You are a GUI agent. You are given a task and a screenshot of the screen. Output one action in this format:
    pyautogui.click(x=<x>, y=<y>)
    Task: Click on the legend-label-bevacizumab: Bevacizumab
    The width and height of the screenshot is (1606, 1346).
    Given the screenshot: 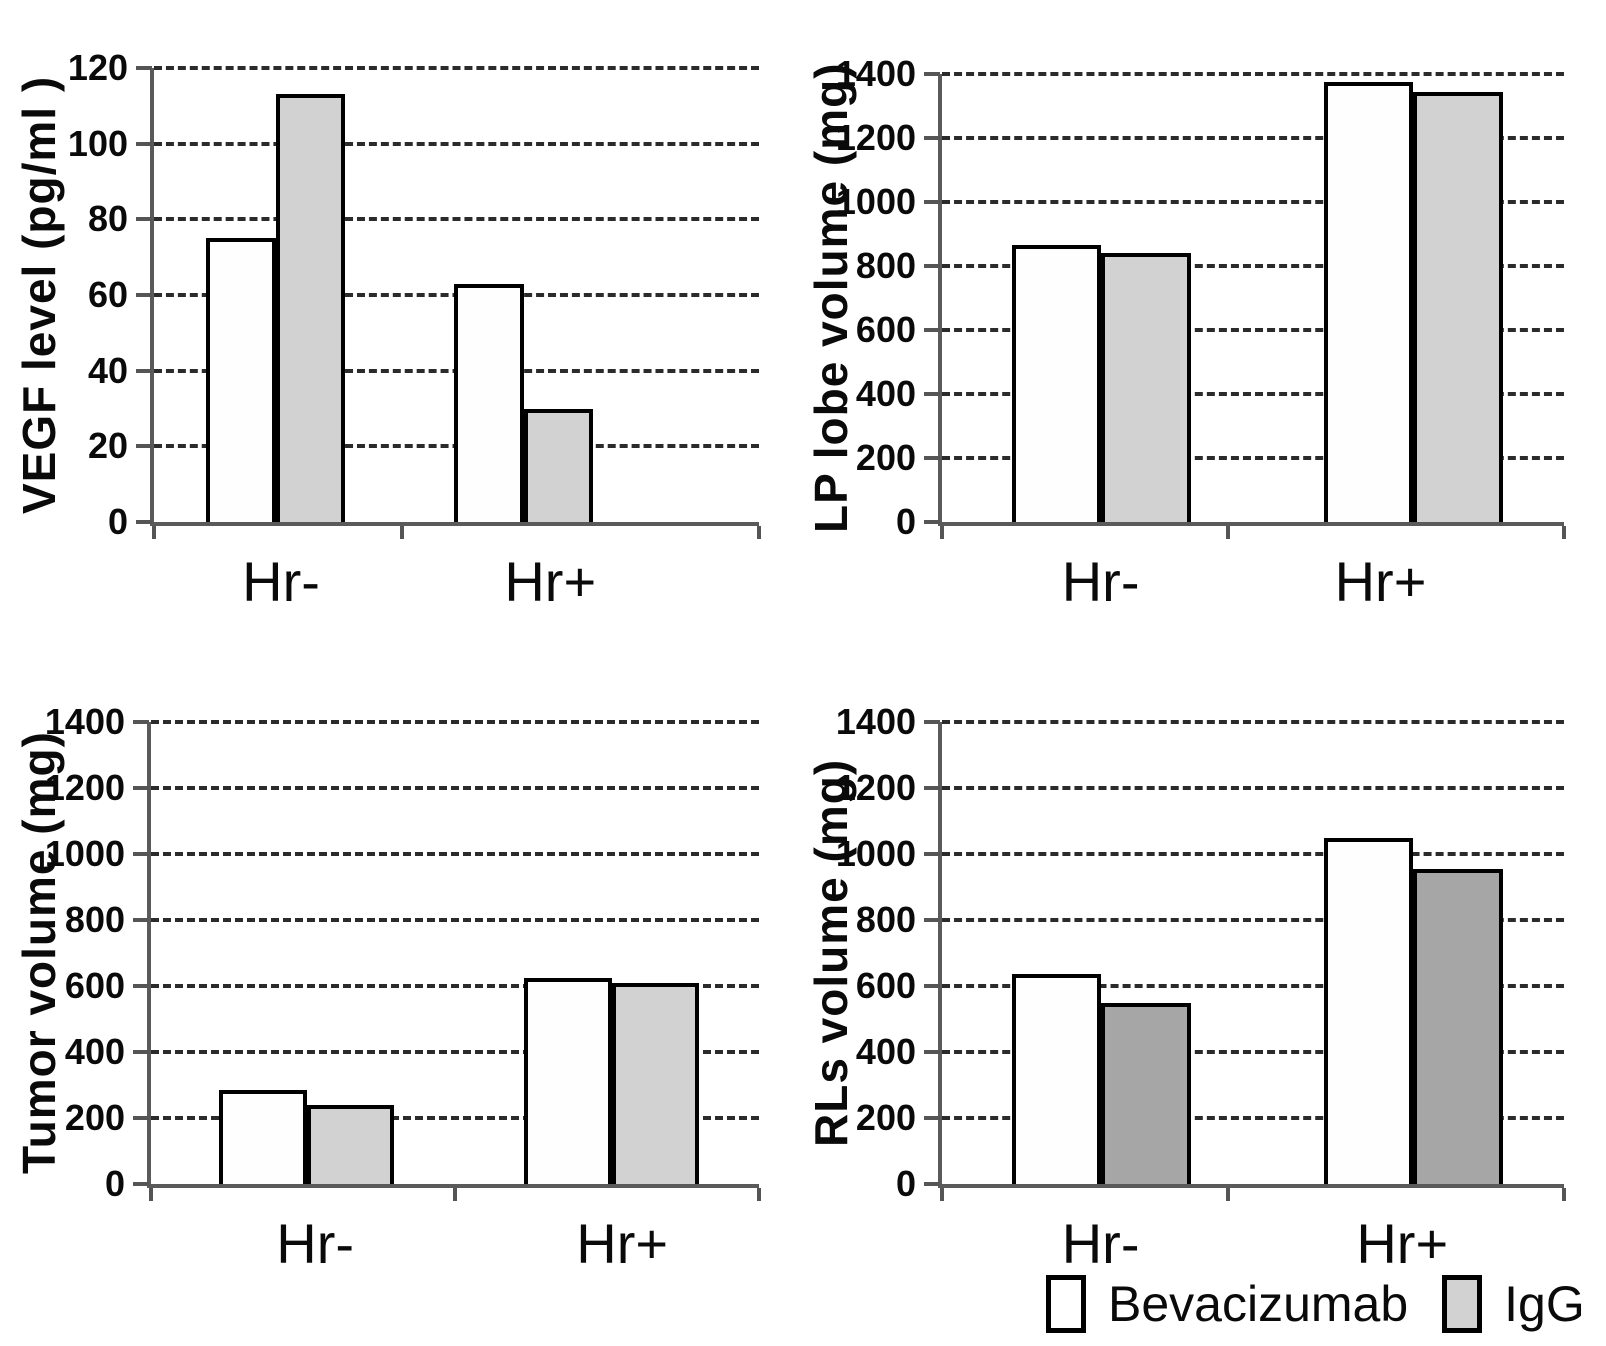 What is the action you would take?
    pyautogui.click(x=1258, y=1304)
    